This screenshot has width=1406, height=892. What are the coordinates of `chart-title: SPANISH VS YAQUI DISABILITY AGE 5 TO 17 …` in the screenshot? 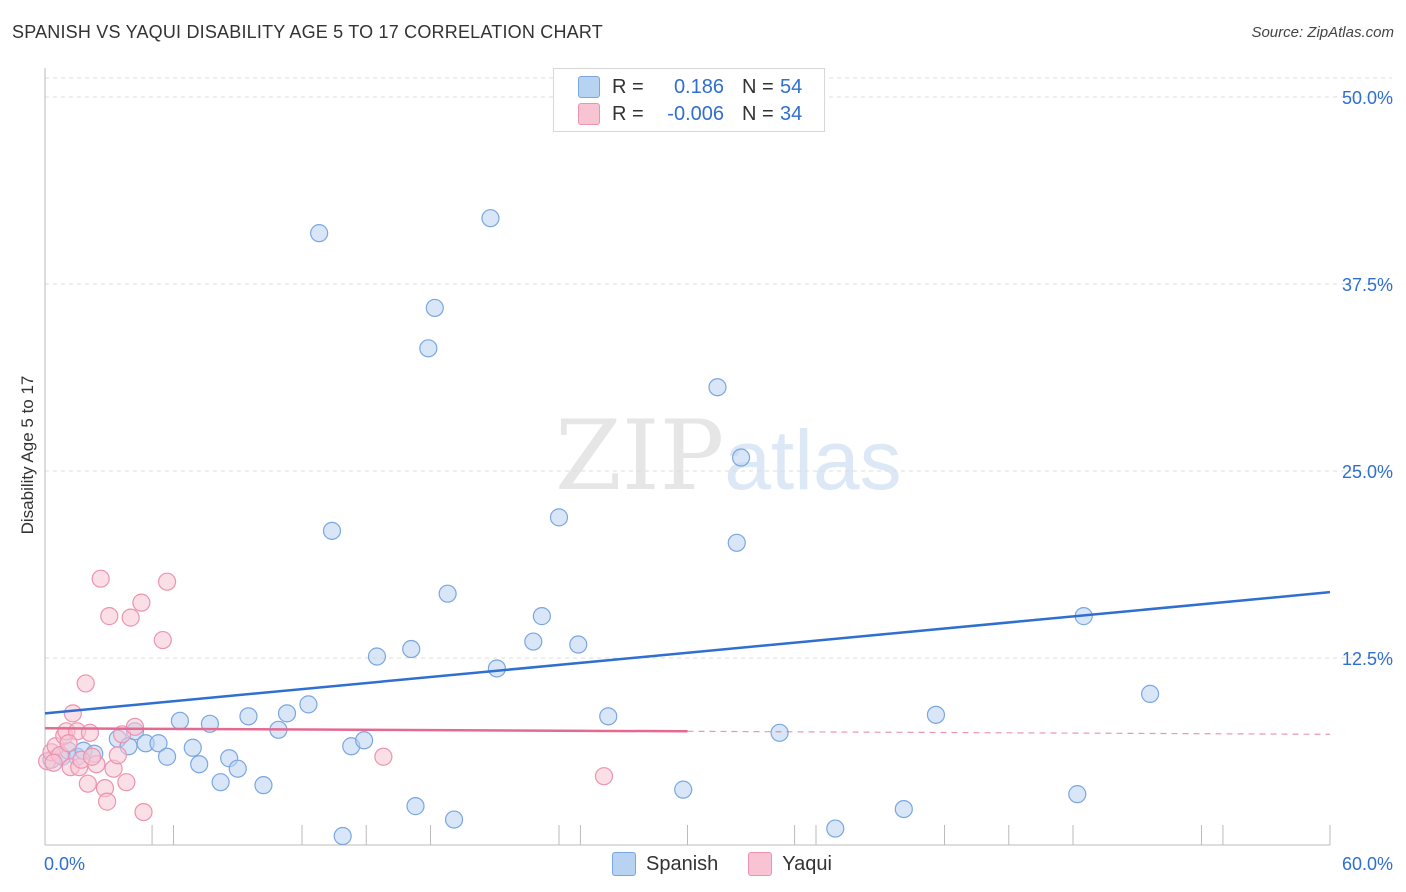 It's located at (307, 32).